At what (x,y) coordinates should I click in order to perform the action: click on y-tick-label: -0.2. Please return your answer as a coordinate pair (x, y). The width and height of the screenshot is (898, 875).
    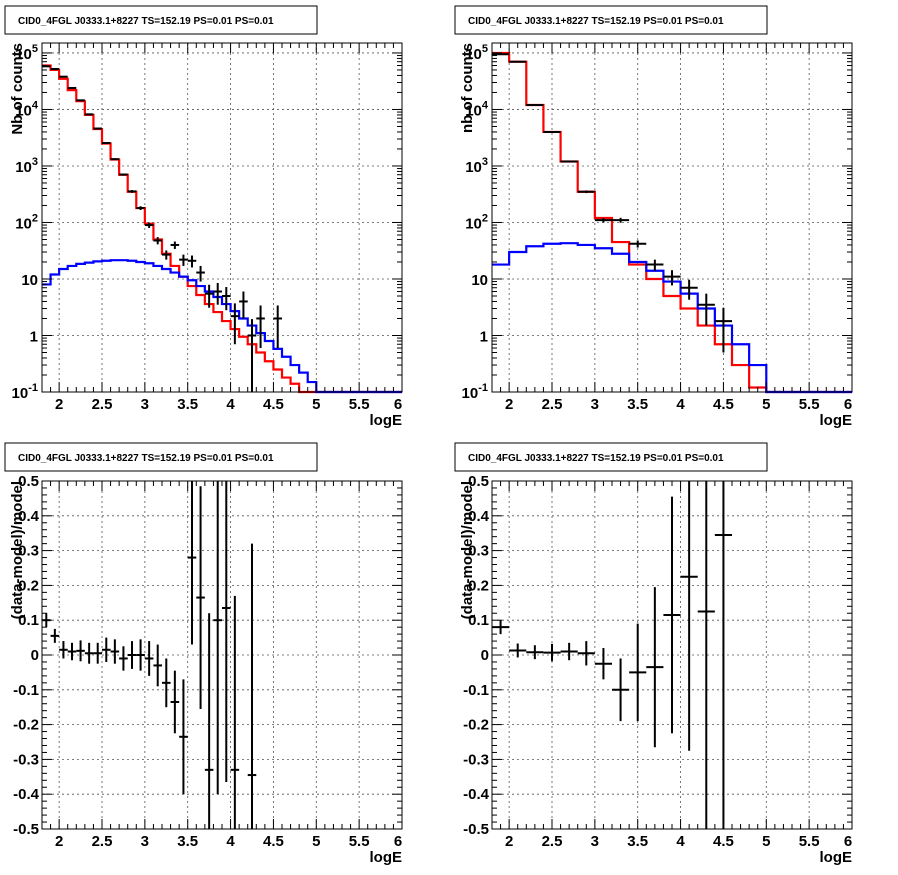
    Looking at the image, I should click on (476, 725).